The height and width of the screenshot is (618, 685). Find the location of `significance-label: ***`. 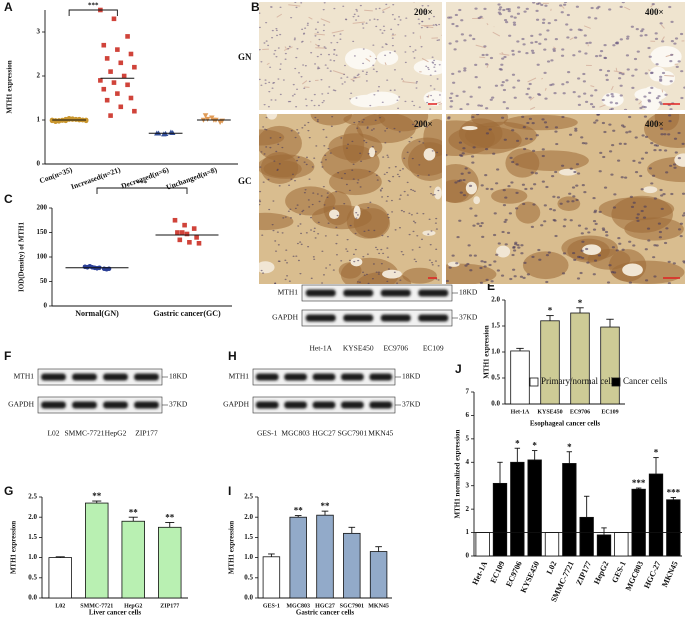

significance-label: *** is located at coordinates (93, 6).